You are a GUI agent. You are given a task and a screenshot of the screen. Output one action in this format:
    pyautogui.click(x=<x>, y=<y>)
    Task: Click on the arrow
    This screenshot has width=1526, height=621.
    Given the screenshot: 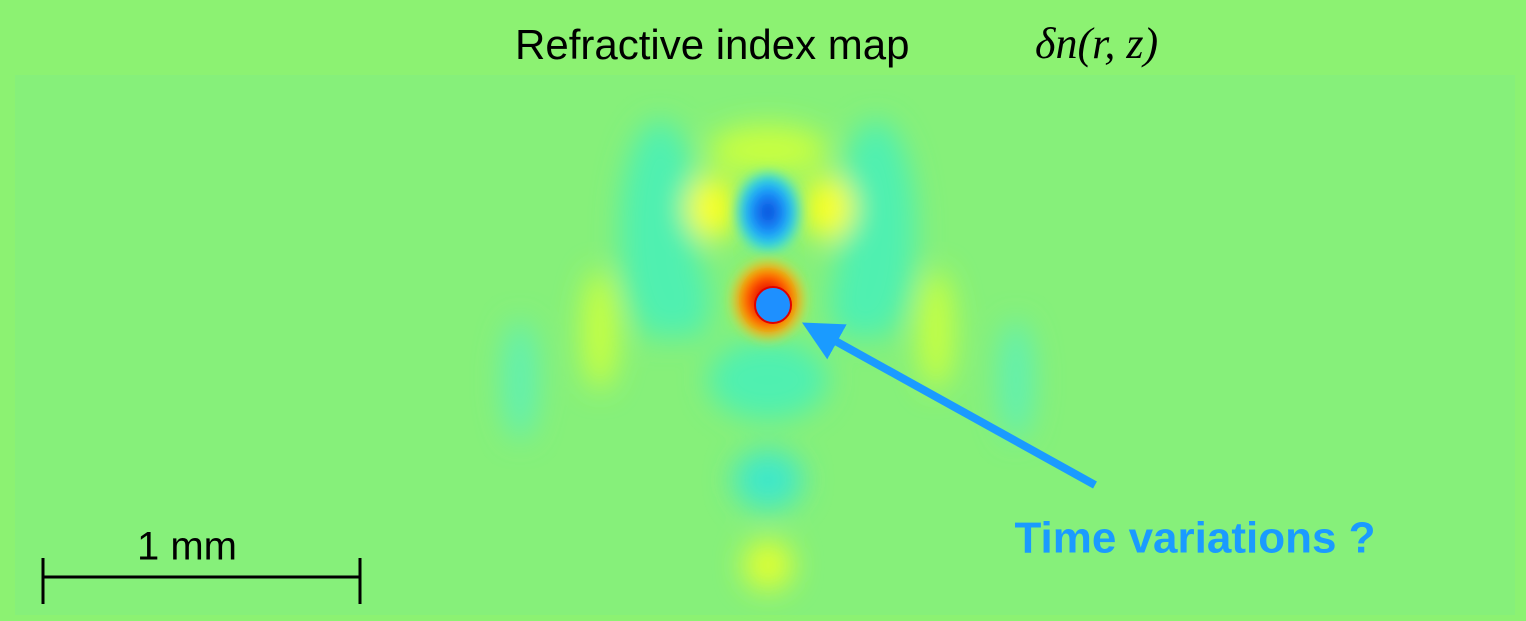 What is the action you would take?
    pyautogui.click(x=949, y=405)
    